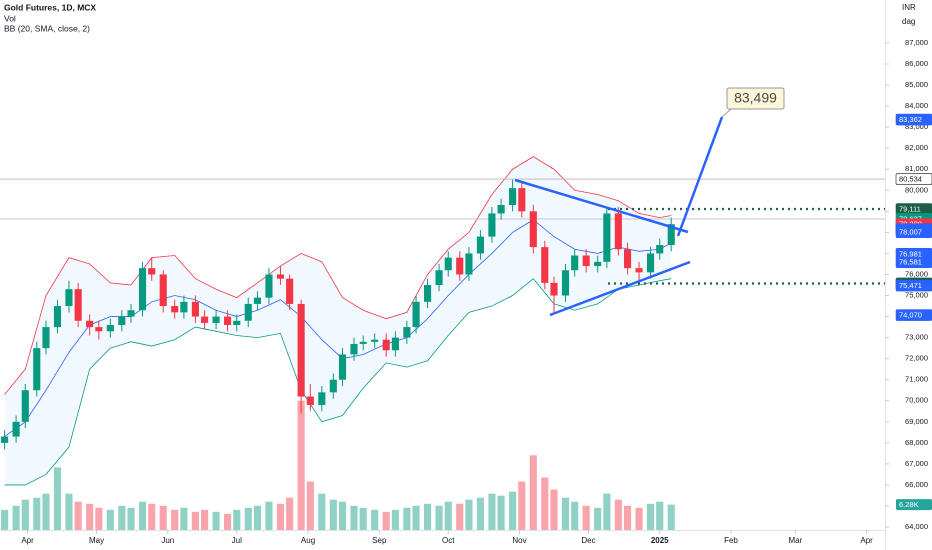 The image size is (932, 550). What do you see at coordinates (916, 442) in the screenshot?
I see `y-tick-label: 68,000` at bounding box center [916, 442].